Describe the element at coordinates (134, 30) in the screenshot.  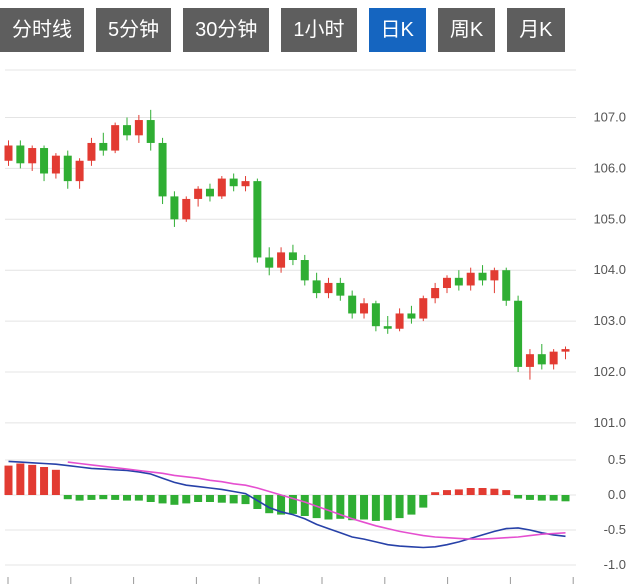
I see `tab-5min: 5分钟` at that location.